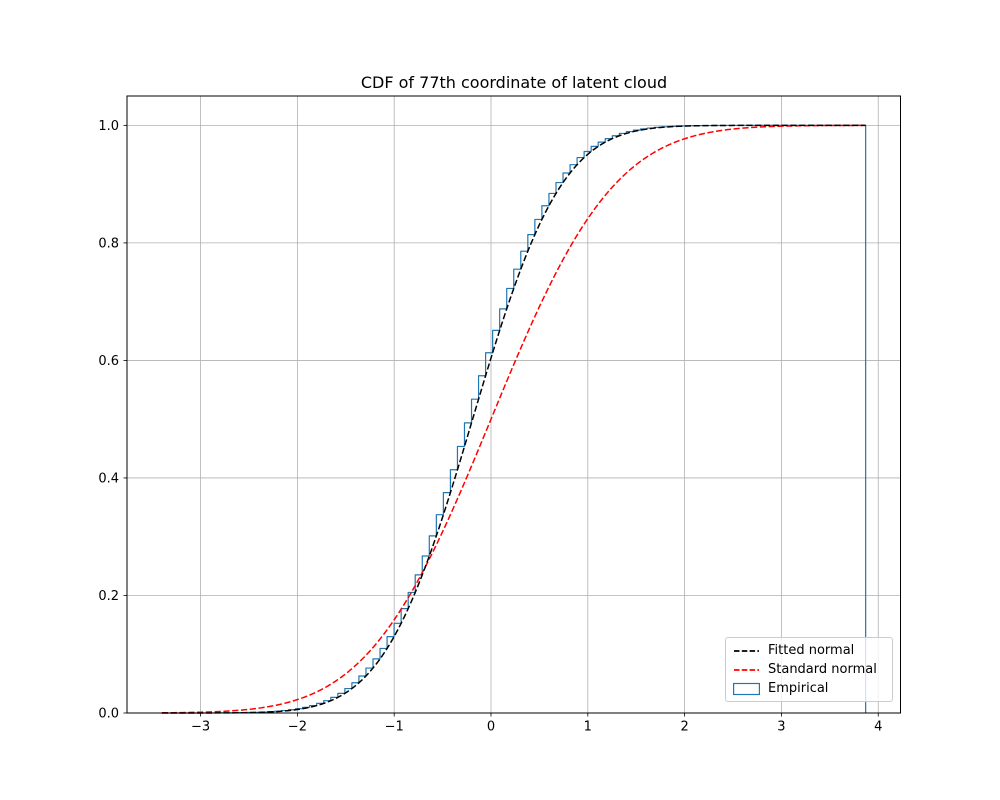 This screenshot has width=1000, height=800. Describe the element at coordinates (108, 126) in the screenshot. I see `y-tick-label: 1.0` at that location.